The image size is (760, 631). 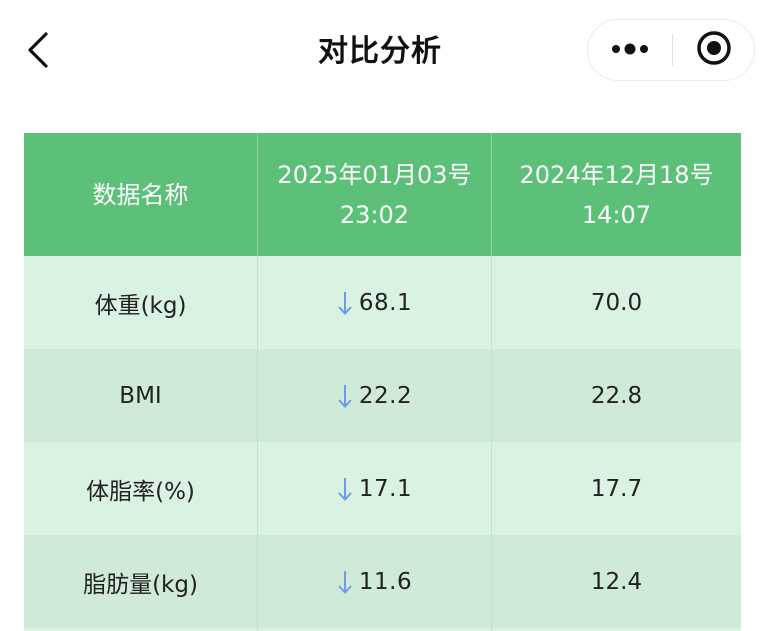 I want to click on current-value: 22.2, so click(x=374, y=395).